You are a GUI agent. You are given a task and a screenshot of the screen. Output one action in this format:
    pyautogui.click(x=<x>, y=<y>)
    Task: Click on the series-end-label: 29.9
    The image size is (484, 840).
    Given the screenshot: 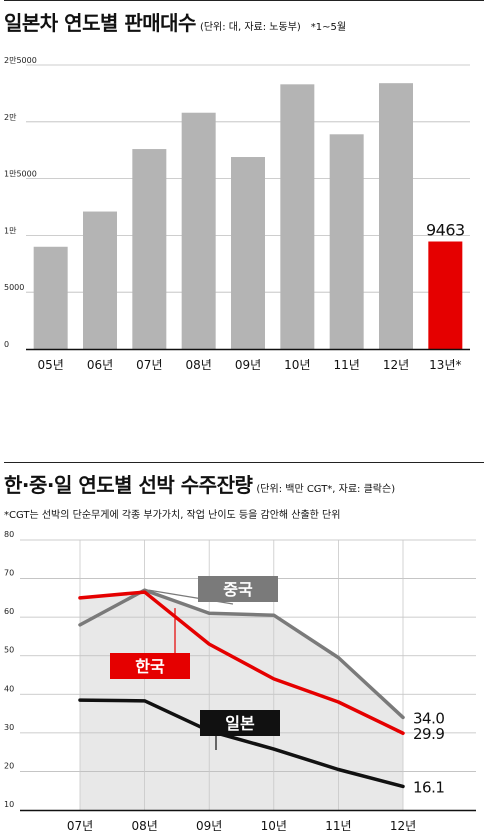 What is the action you would take?
    pyautogui.click(x=428, y=734)
    